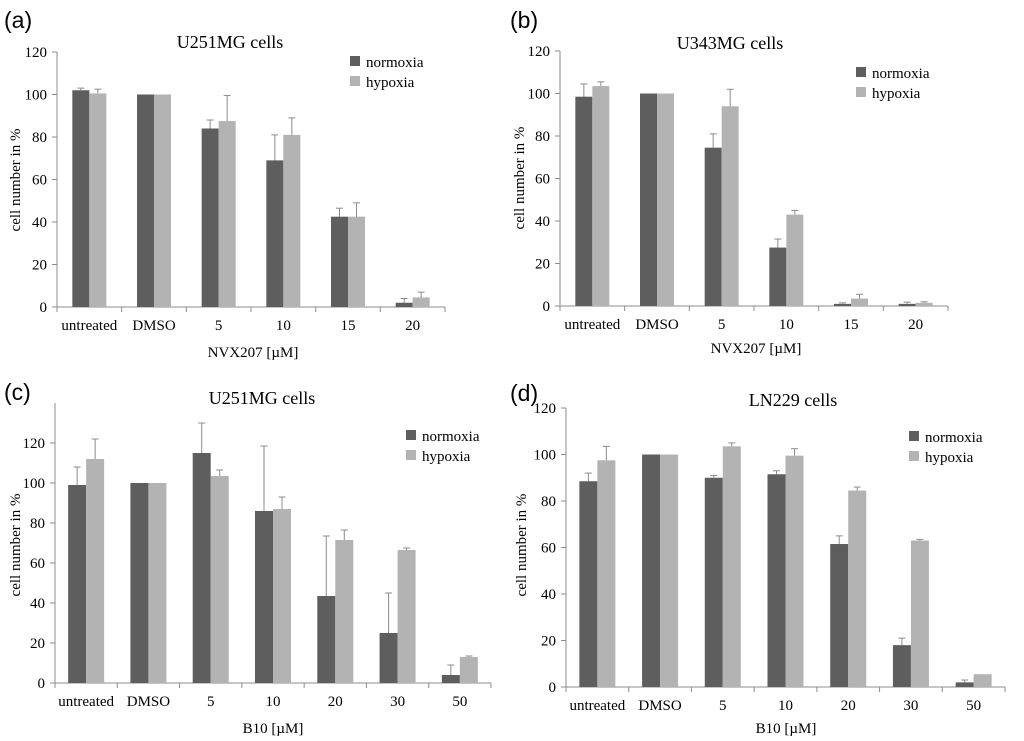 The width and height of the screenshot is (1024, 741). Describe the element at coordinates (18, 20) in the screenshot. I see `panel-letter: (a)` at that location.